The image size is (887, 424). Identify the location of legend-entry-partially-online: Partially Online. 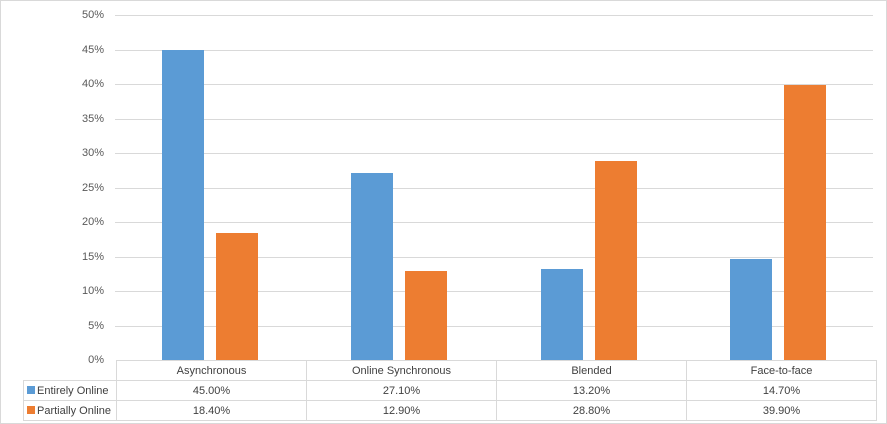
(70, 410).